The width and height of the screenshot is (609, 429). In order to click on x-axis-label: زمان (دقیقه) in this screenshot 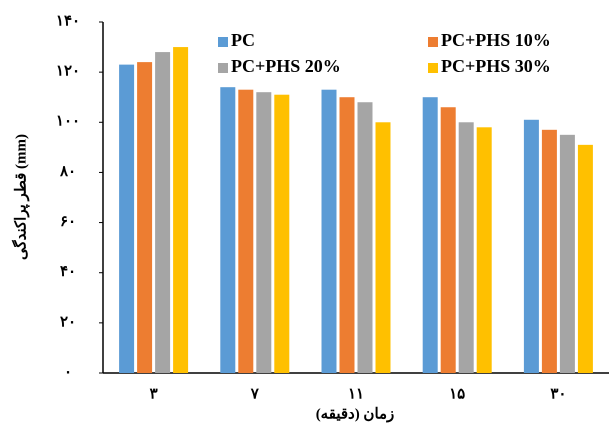, I will do `click(355, 414)`.